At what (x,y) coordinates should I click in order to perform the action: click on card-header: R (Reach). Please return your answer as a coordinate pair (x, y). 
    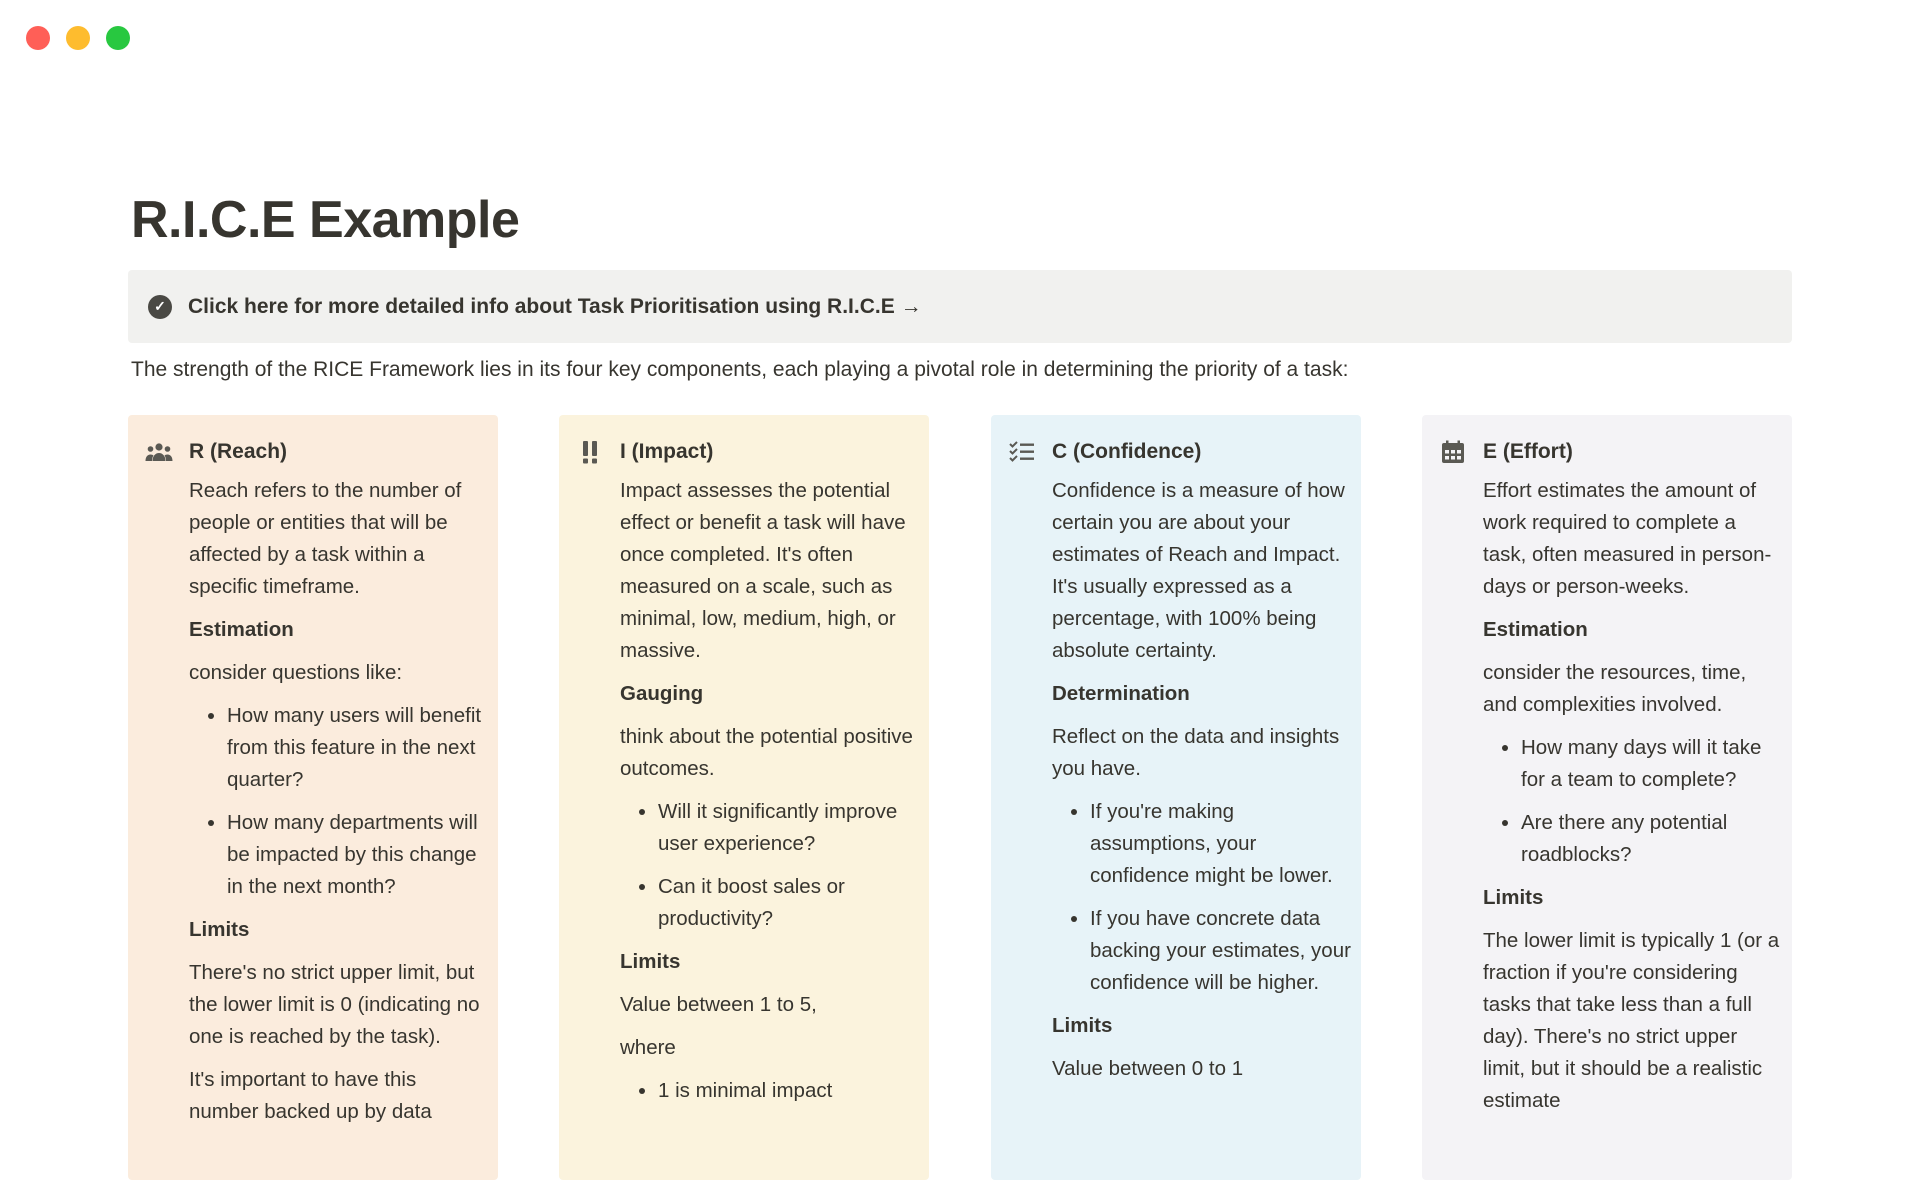
    Looking at the image, I should click on (215, 452).